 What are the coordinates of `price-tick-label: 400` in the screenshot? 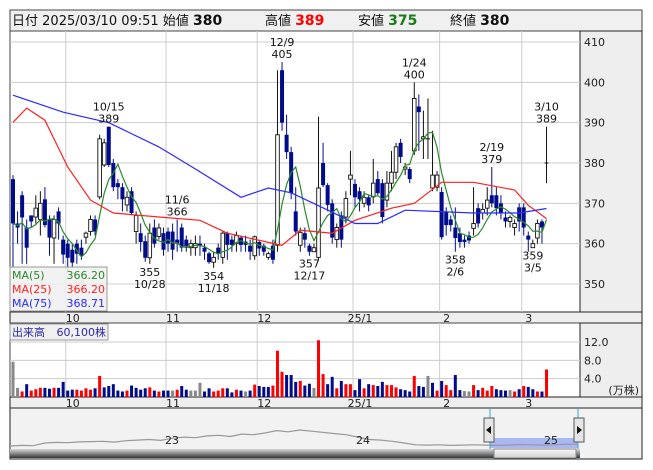 It's located at (594, 82).